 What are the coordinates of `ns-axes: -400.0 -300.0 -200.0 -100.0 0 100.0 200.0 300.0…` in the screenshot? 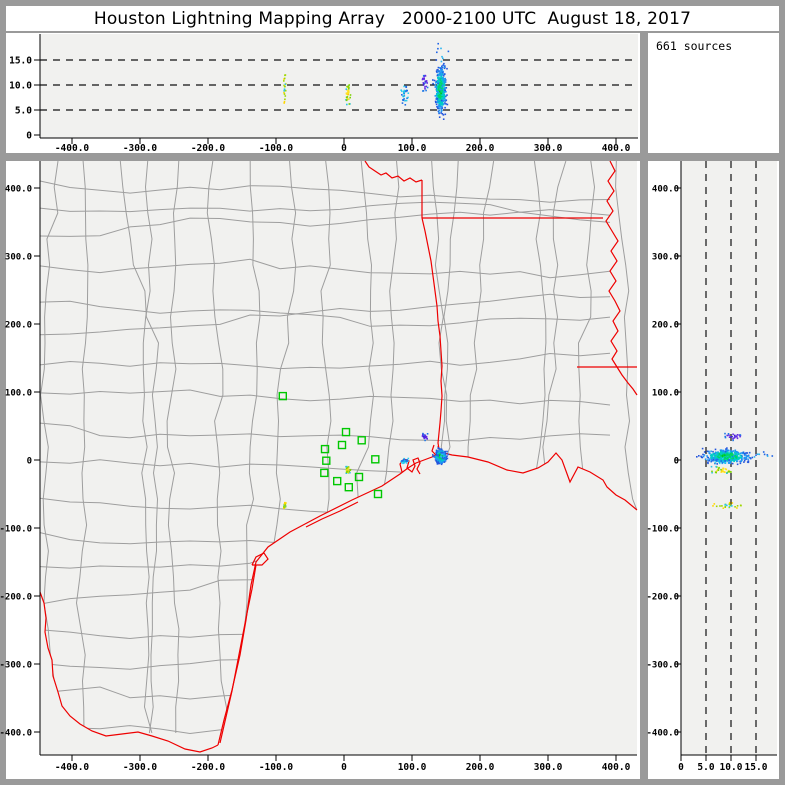 It's located at (711, 467).